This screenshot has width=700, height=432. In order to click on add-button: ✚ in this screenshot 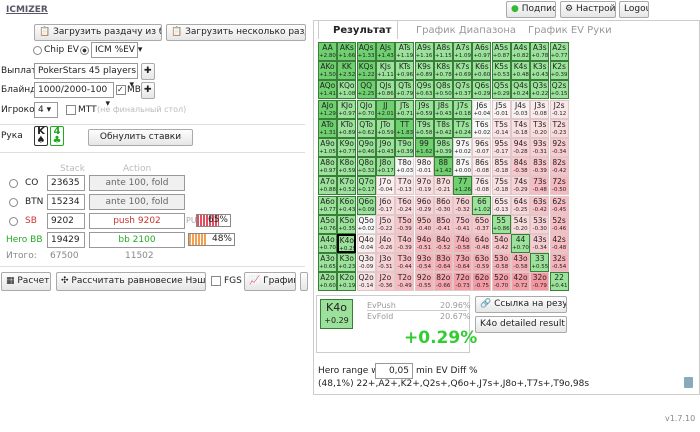, I will do `click(148, 90)`.